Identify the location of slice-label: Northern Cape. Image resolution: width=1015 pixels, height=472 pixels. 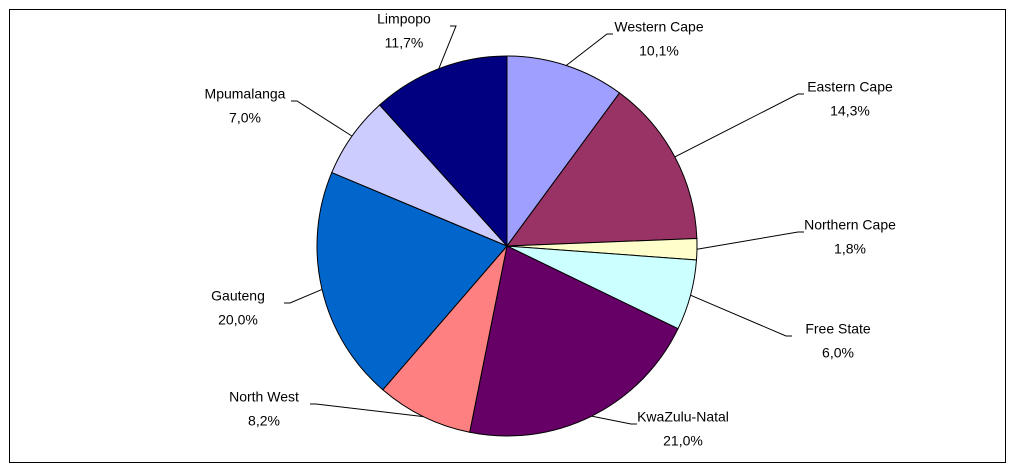
(850, 225).